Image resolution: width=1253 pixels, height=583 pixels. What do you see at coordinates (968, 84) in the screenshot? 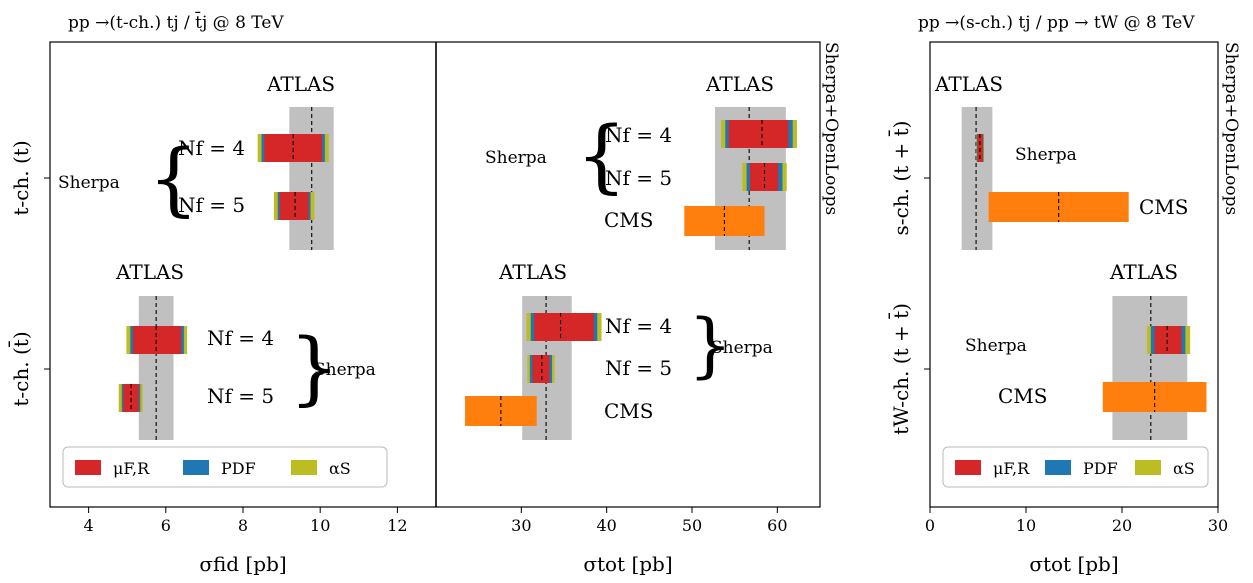
I see `atlas-label-p3-top: ATLAS` at bounding box center [968, 84].